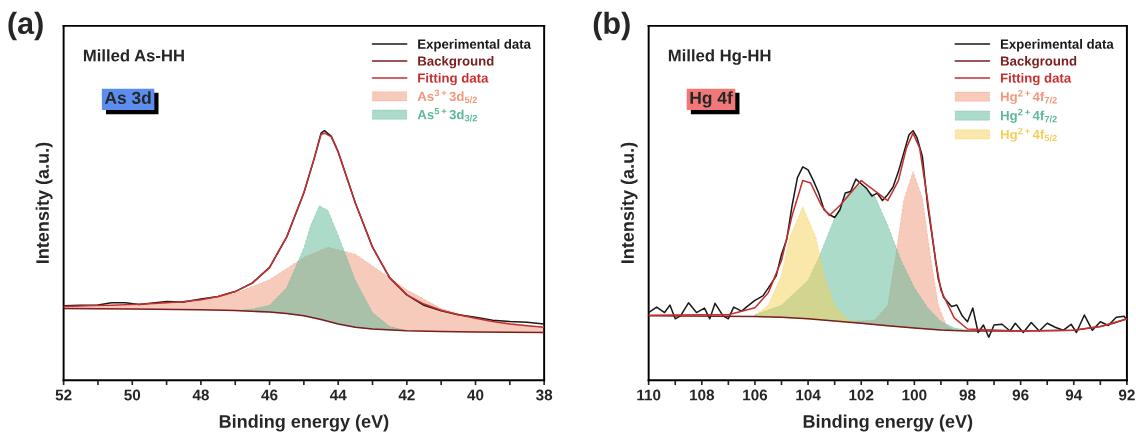 This screenshot has width=1136, height=439. I want to click on x-tick-label: 94, so click(1074, 395).